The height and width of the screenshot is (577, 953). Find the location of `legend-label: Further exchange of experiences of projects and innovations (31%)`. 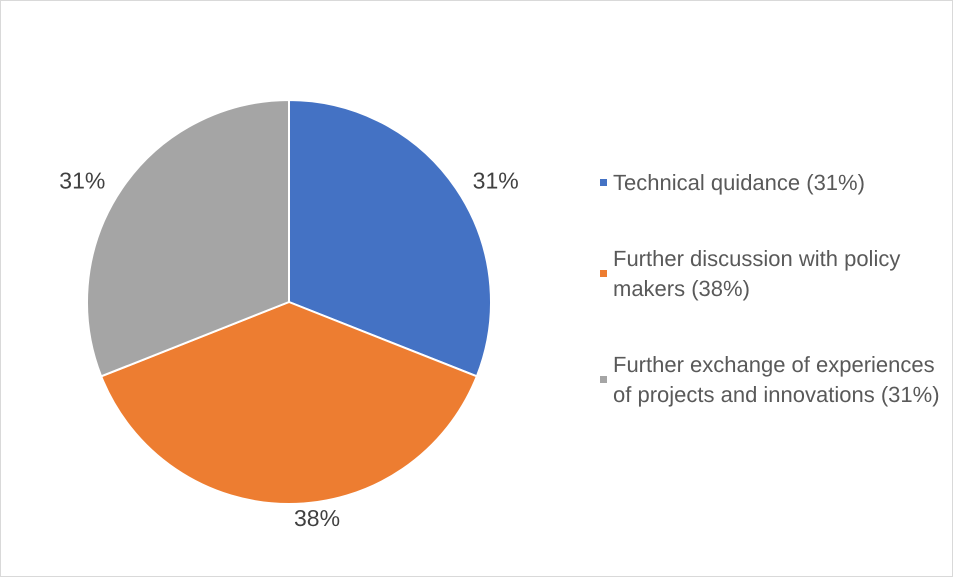

legend-label: Further exchange of experiences of projects and innovations (31%) is located at coordinates (777, 379).